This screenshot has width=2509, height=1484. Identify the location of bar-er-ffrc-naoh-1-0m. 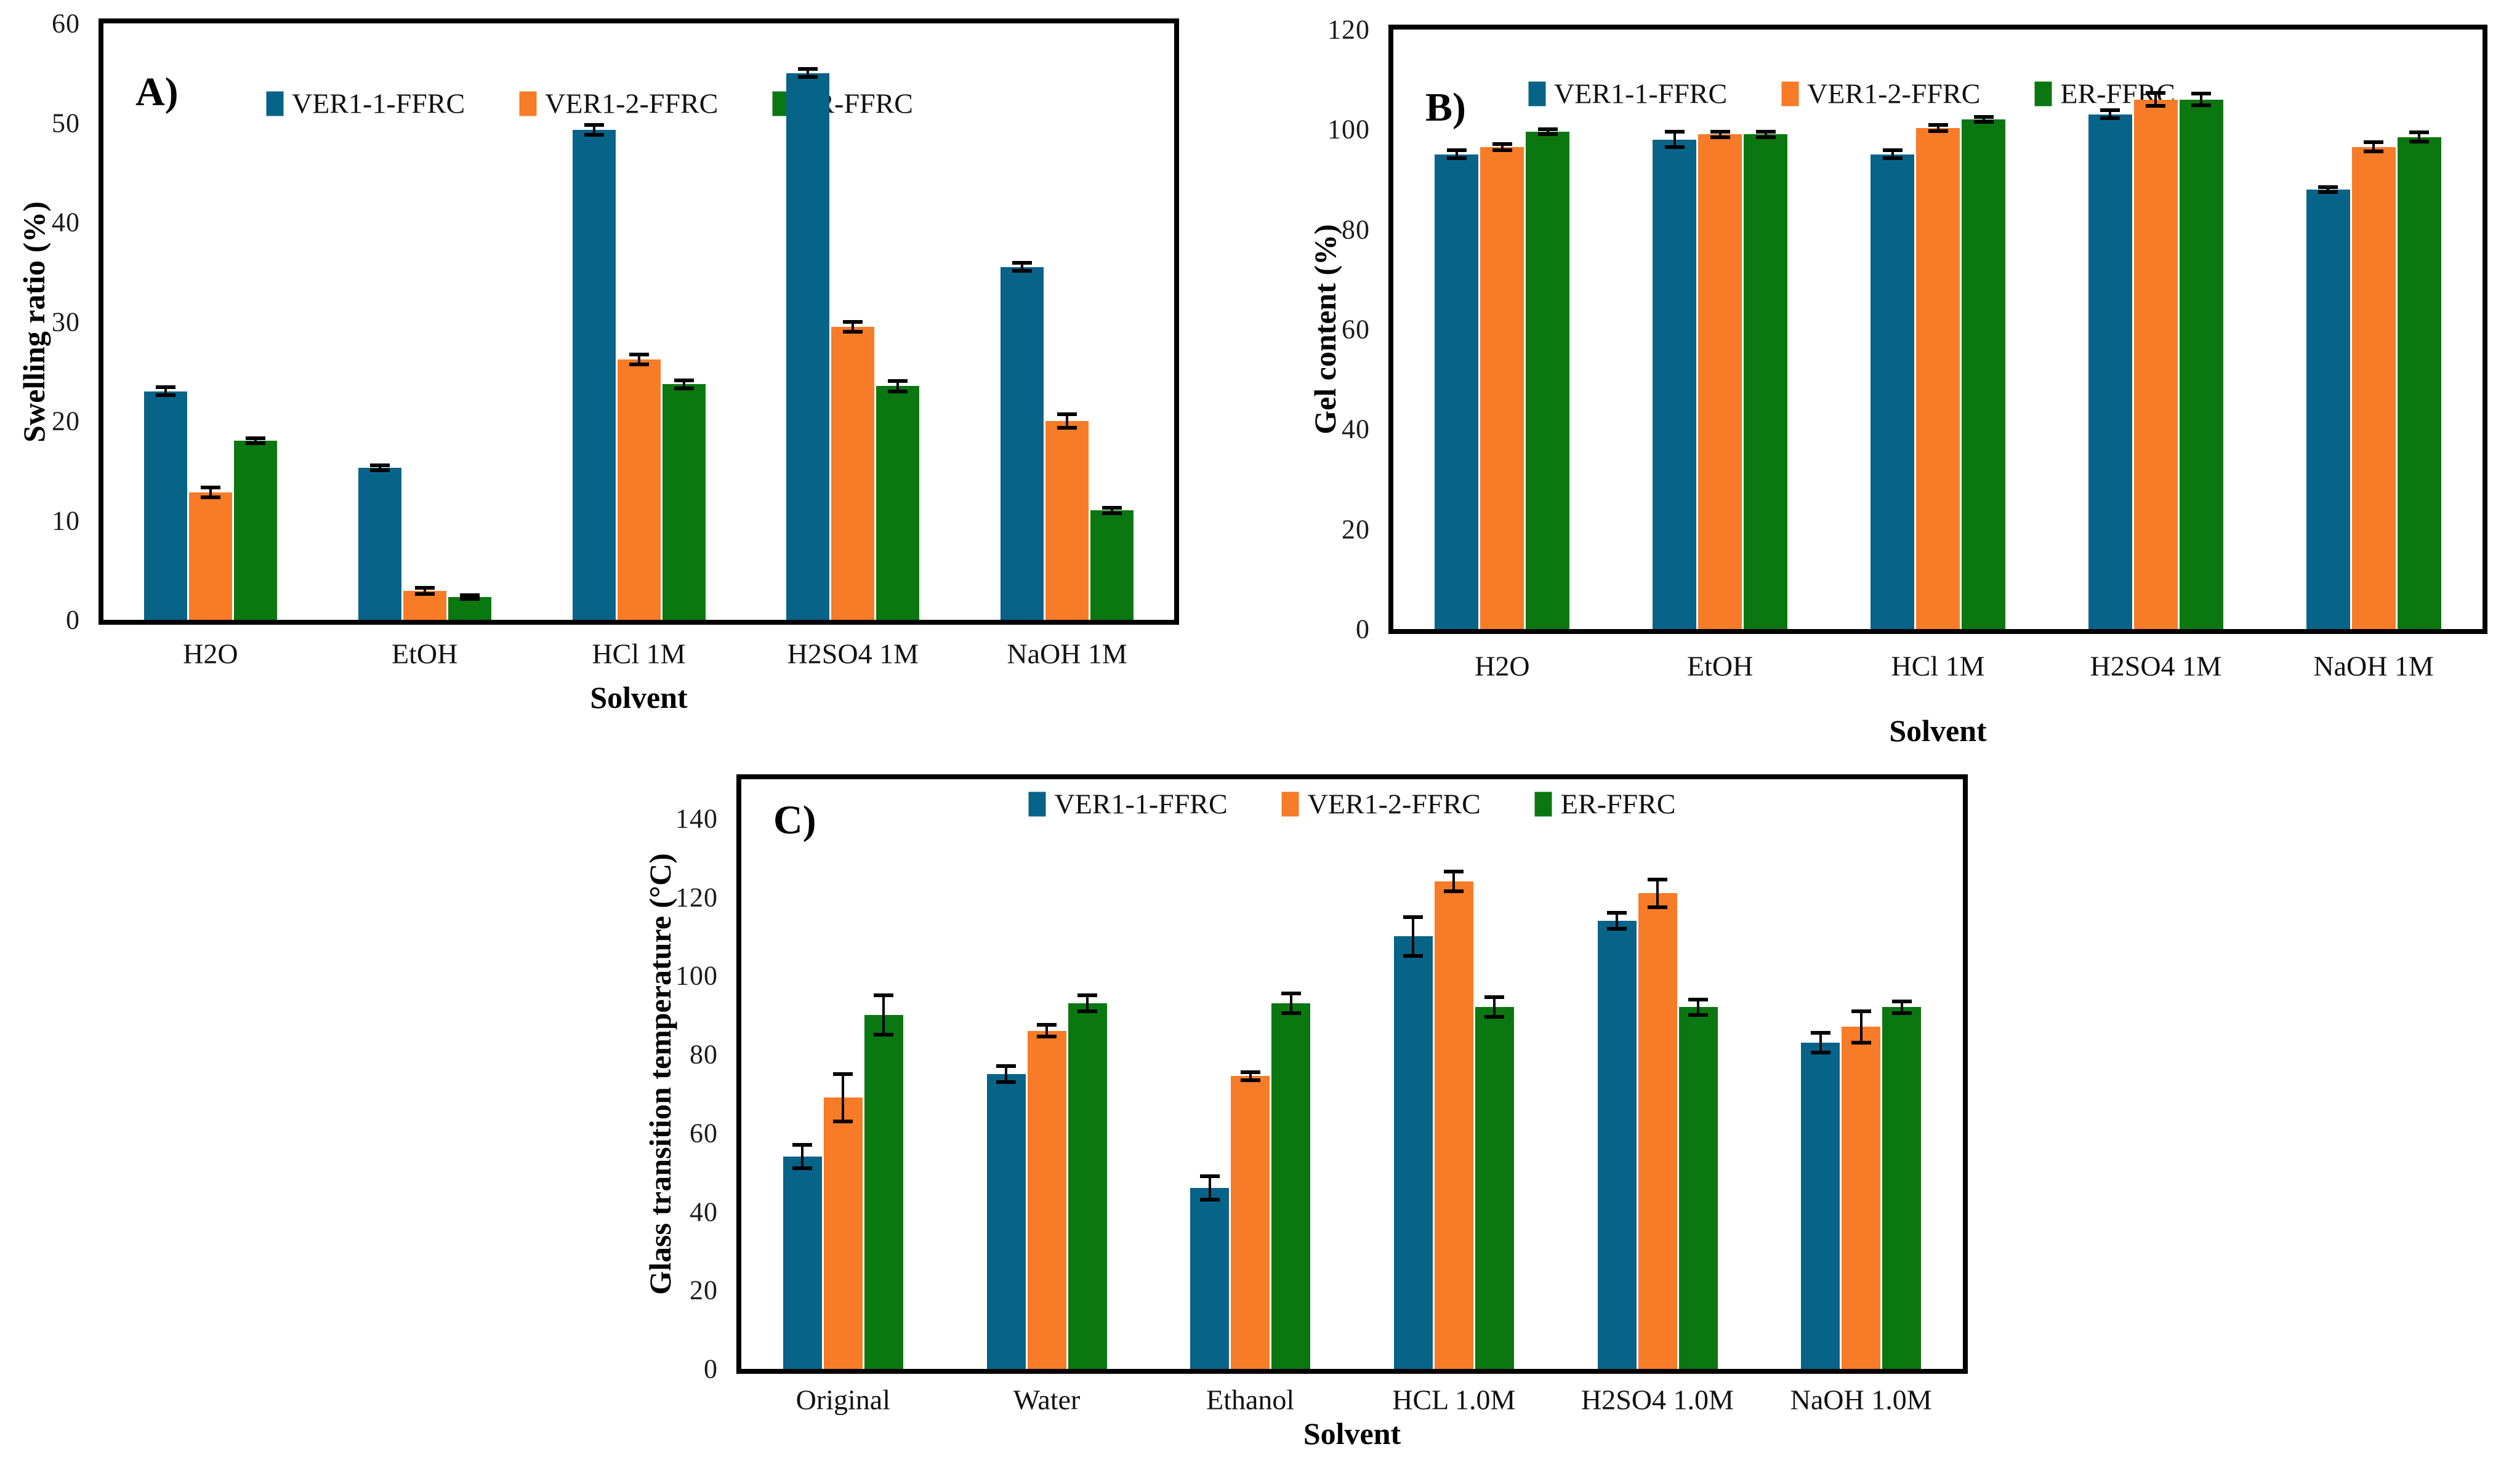
(1902, 1188).